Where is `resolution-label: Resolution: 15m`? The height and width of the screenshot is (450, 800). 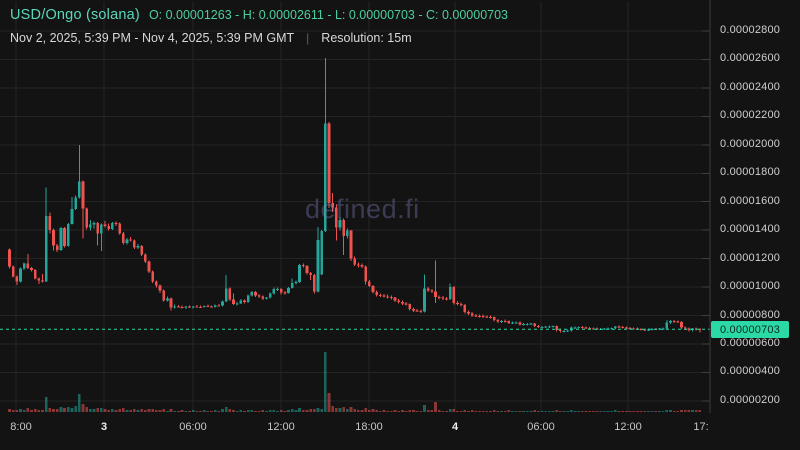
resolution-label: Resolution: 15m is located at coordinates (366, 38).